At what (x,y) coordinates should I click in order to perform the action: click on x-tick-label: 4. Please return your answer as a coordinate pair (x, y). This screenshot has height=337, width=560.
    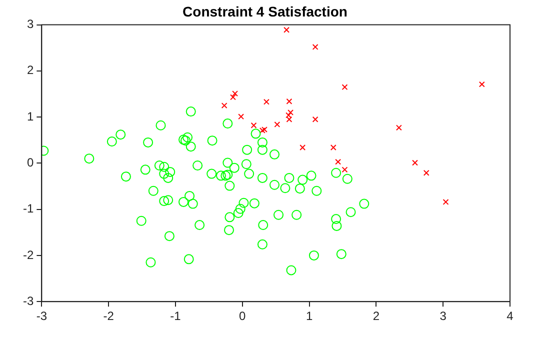
    Looking at the image, I should click on (510, 316).